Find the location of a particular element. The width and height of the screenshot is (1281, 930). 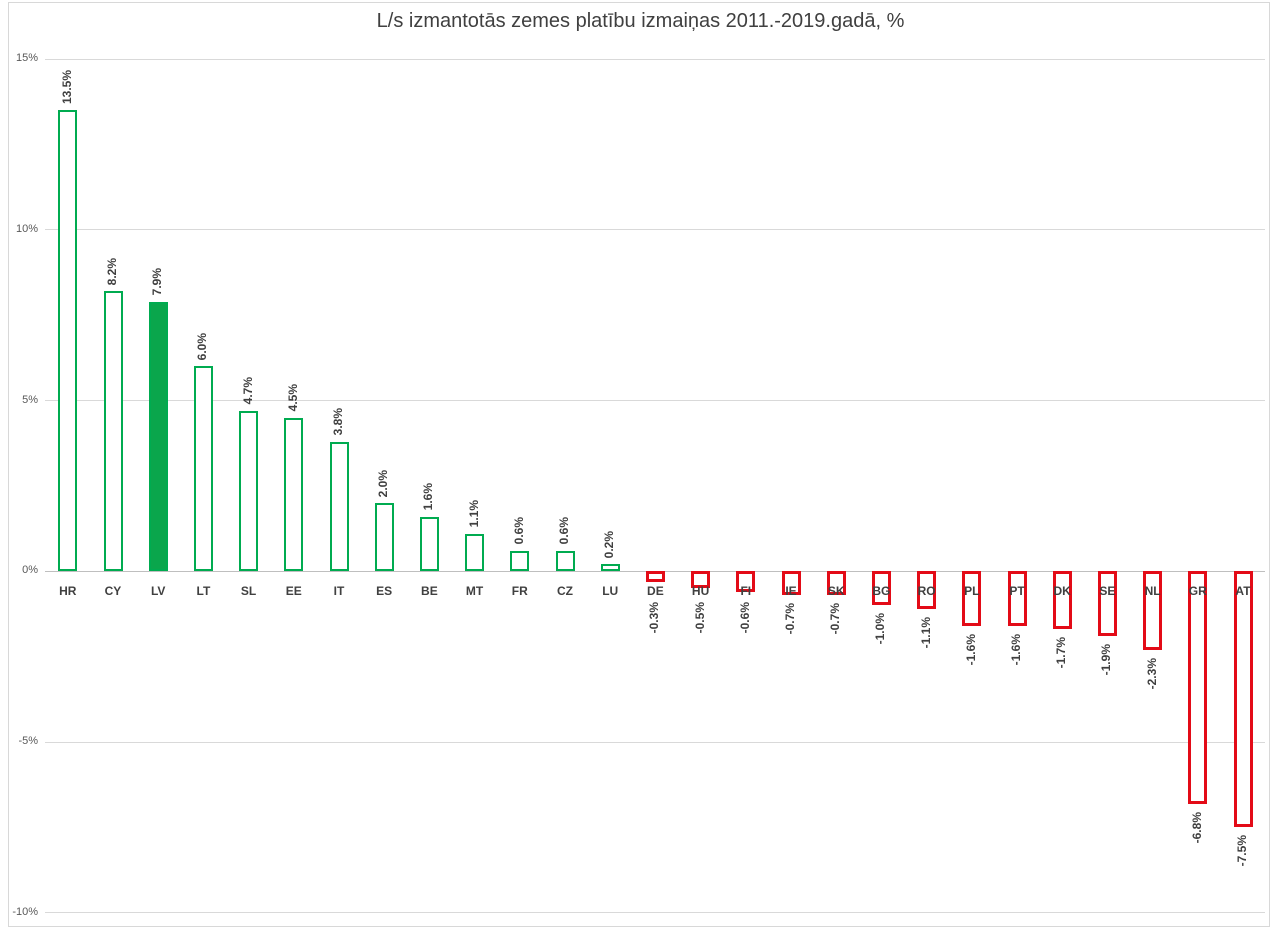

category-label-at: AT is located at coordinates (1243, 591).